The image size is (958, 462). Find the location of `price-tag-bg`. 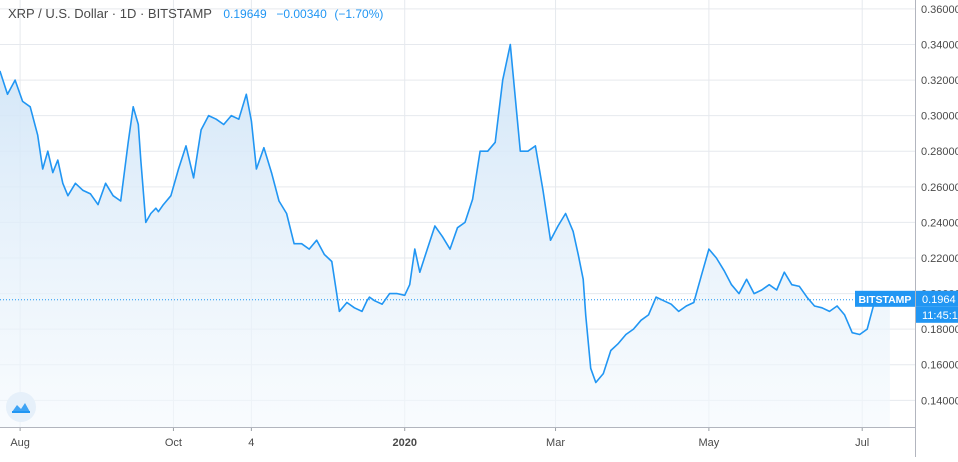

price-tag-bg is located at coordinates (937, 298).